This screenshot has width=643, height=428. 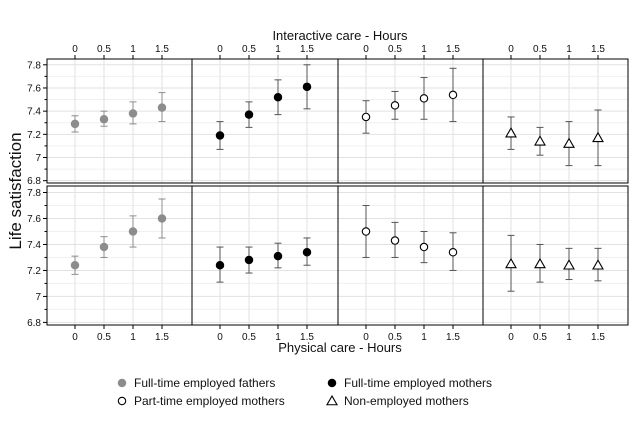 What do you see at coordinates (209, 401) in the screenshot?
I see `legend-label: Part-time employed mothers` at bounding box center [209, 401].